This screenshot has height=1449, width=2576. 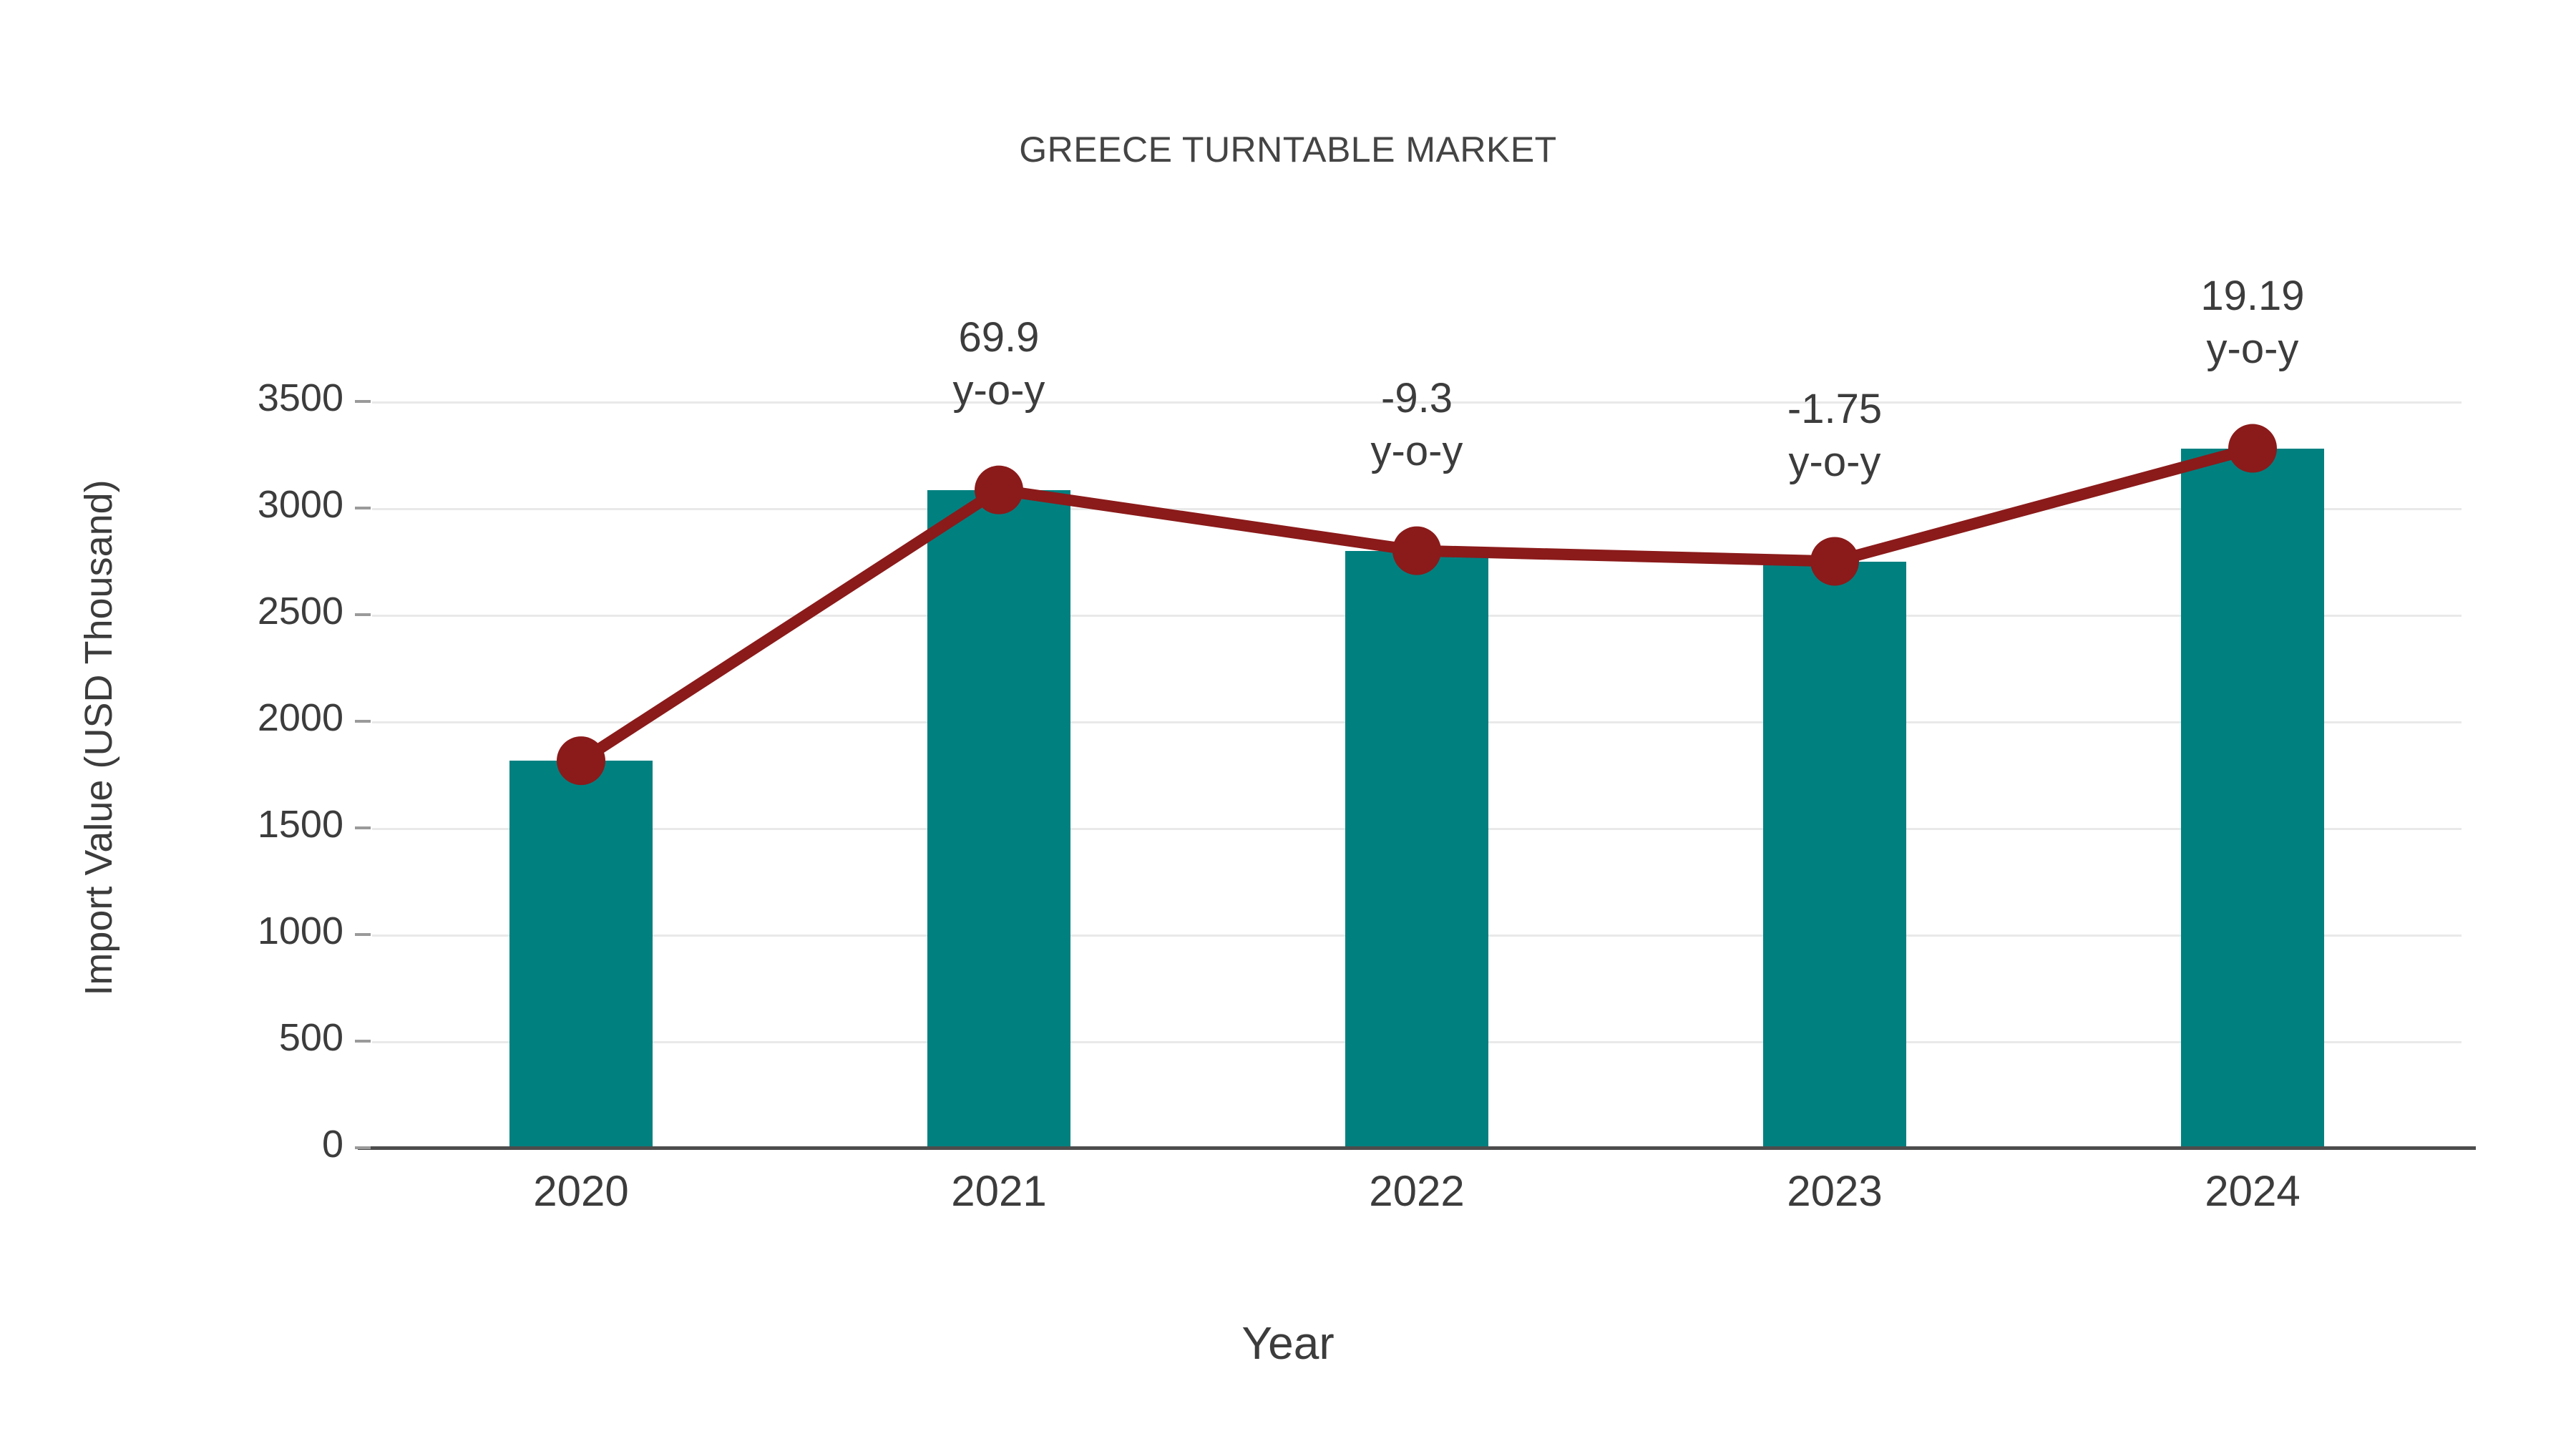 What do you see at coordinates (1288, 150) in the screenshot?
I see `chart-title: GREECE TURNTABLE MARKET` at bounding box center [1288, 150].